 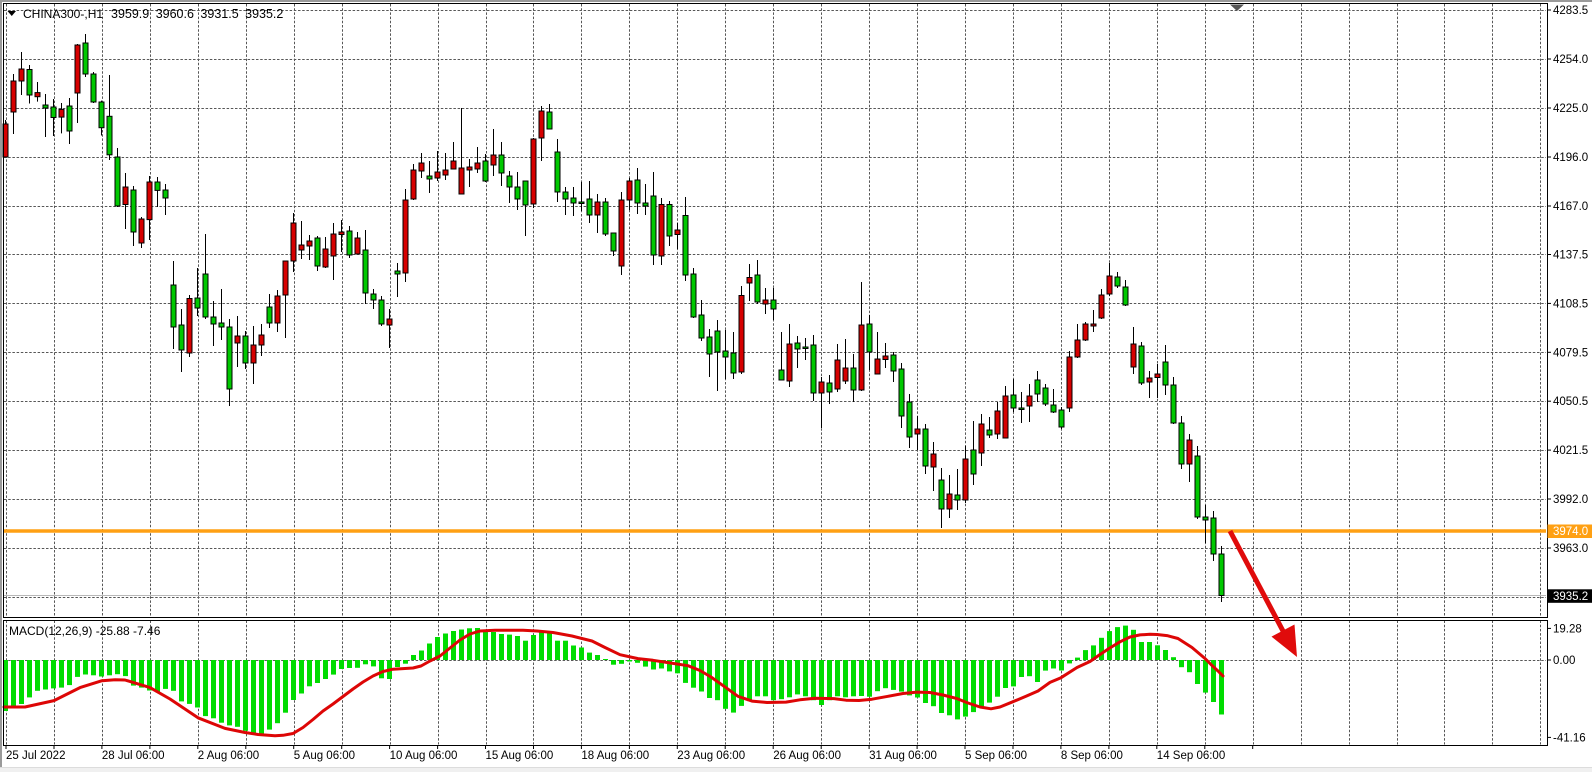 What do you see at coordinates (424, 756) in the screenshot?
I see `svg-text: 10 Aug 06:00` at bounding box center [424, 756].